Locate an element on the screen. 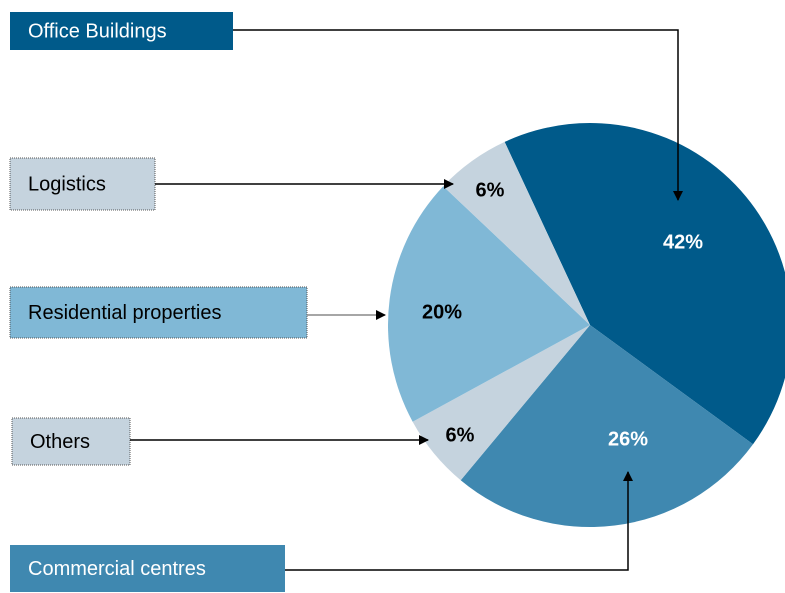  callout-label: Office Buildings is located at coordinates (97, 31).